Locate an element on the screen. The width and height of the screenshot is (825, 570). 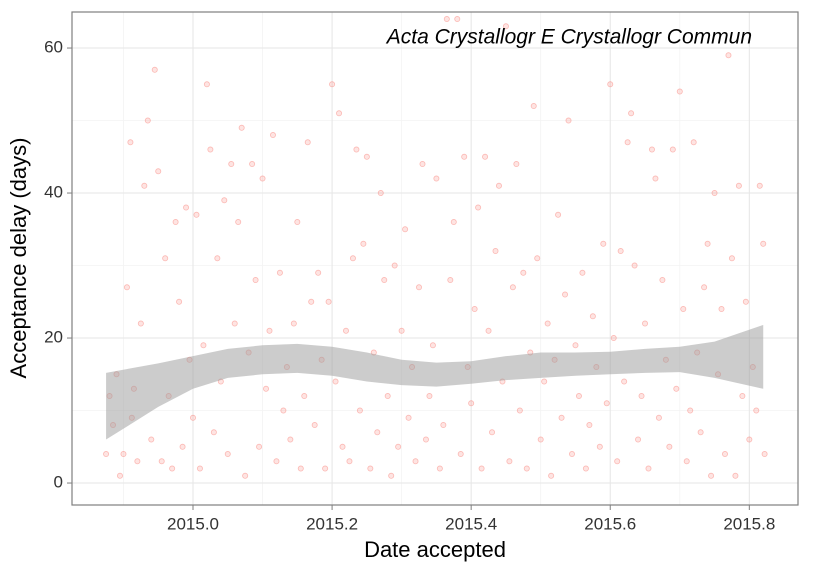
x-tick-label: 2015.2 is located at coordinates (332, 523).